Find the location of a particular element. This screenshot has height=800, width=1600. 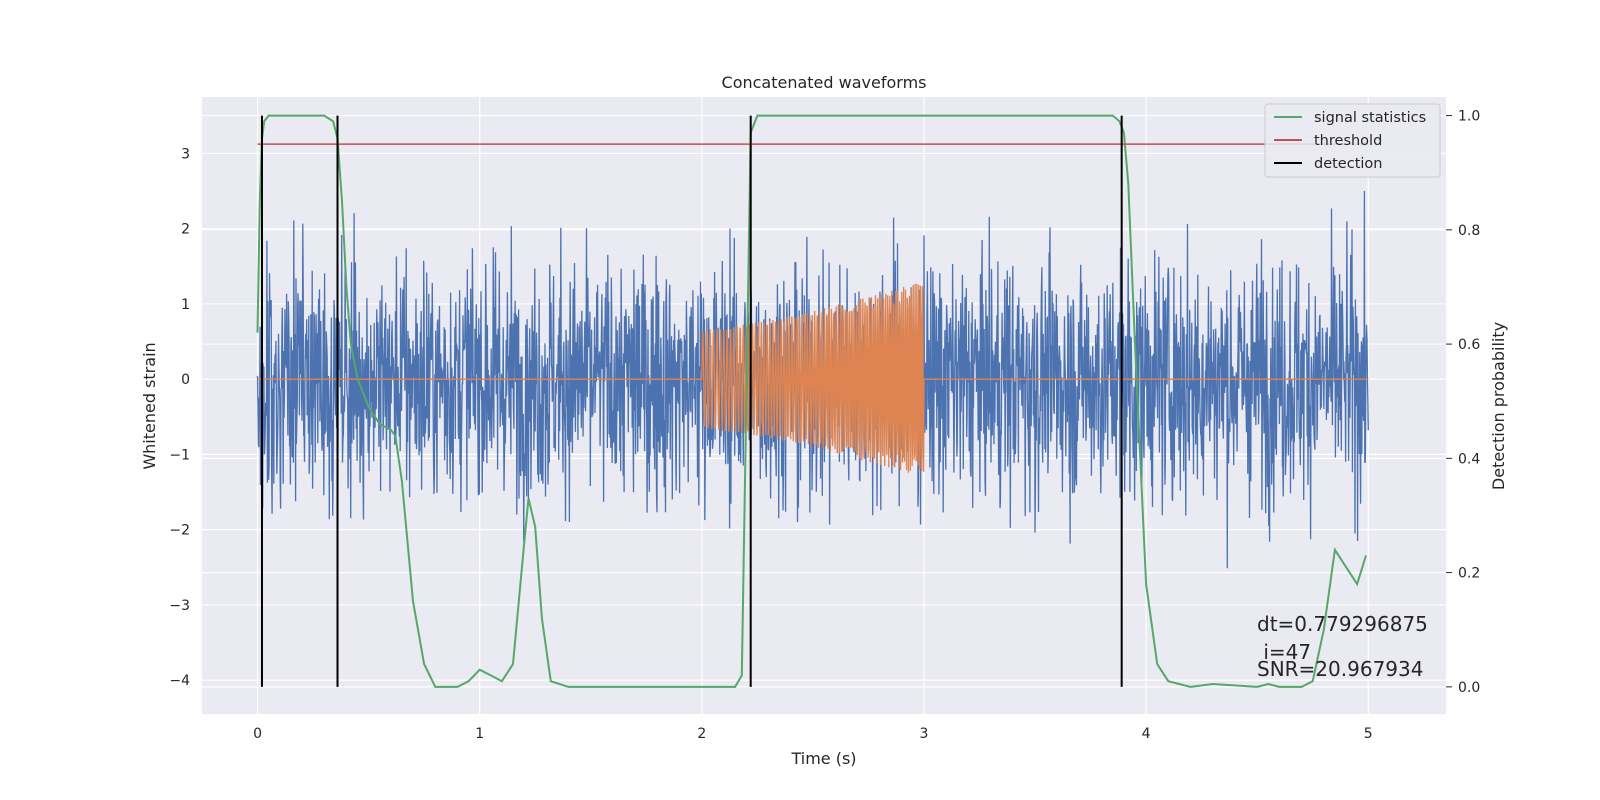

y2-tick-label: 1.0 is located at coordinates (1469, 117).